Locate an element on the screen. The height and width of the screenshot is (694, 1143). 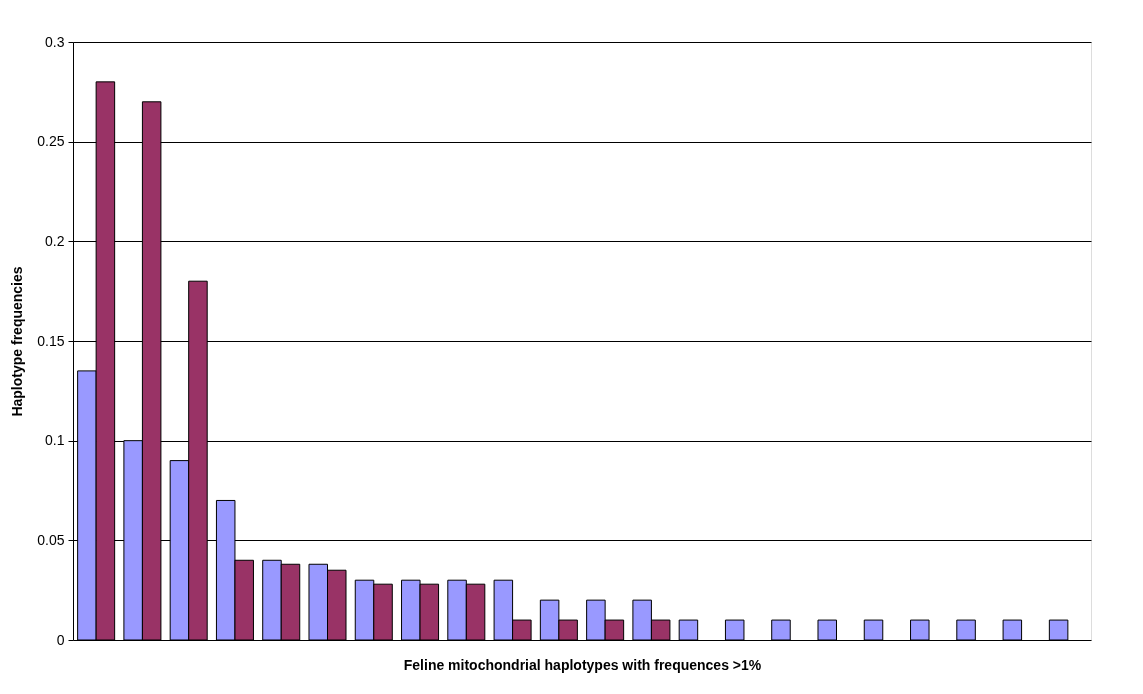
y-tick-label: 0.05 is located at coordinates (51, 539).